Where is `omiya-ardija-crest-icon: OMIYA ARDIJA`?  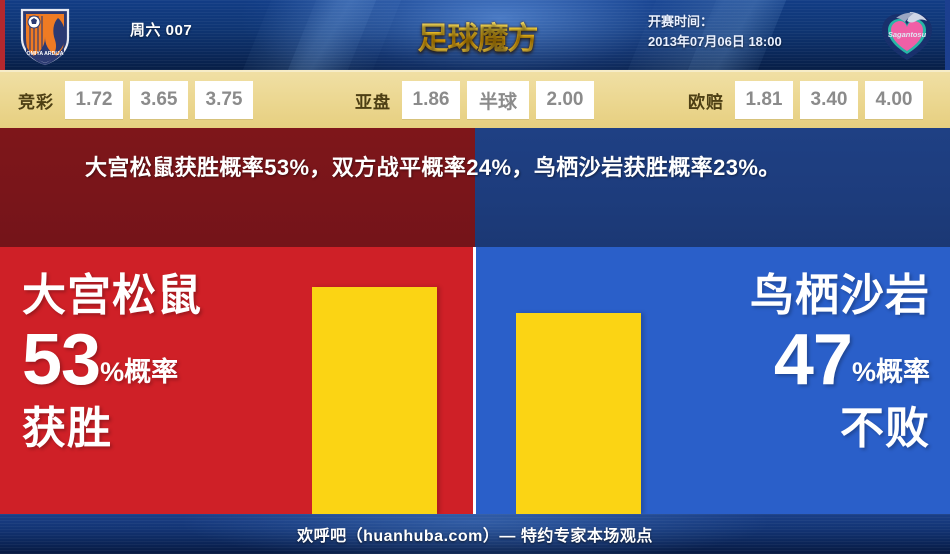 omiya-ardija-crest-icon: OMIYA ARDIJA is located at coordinates (45, 35).